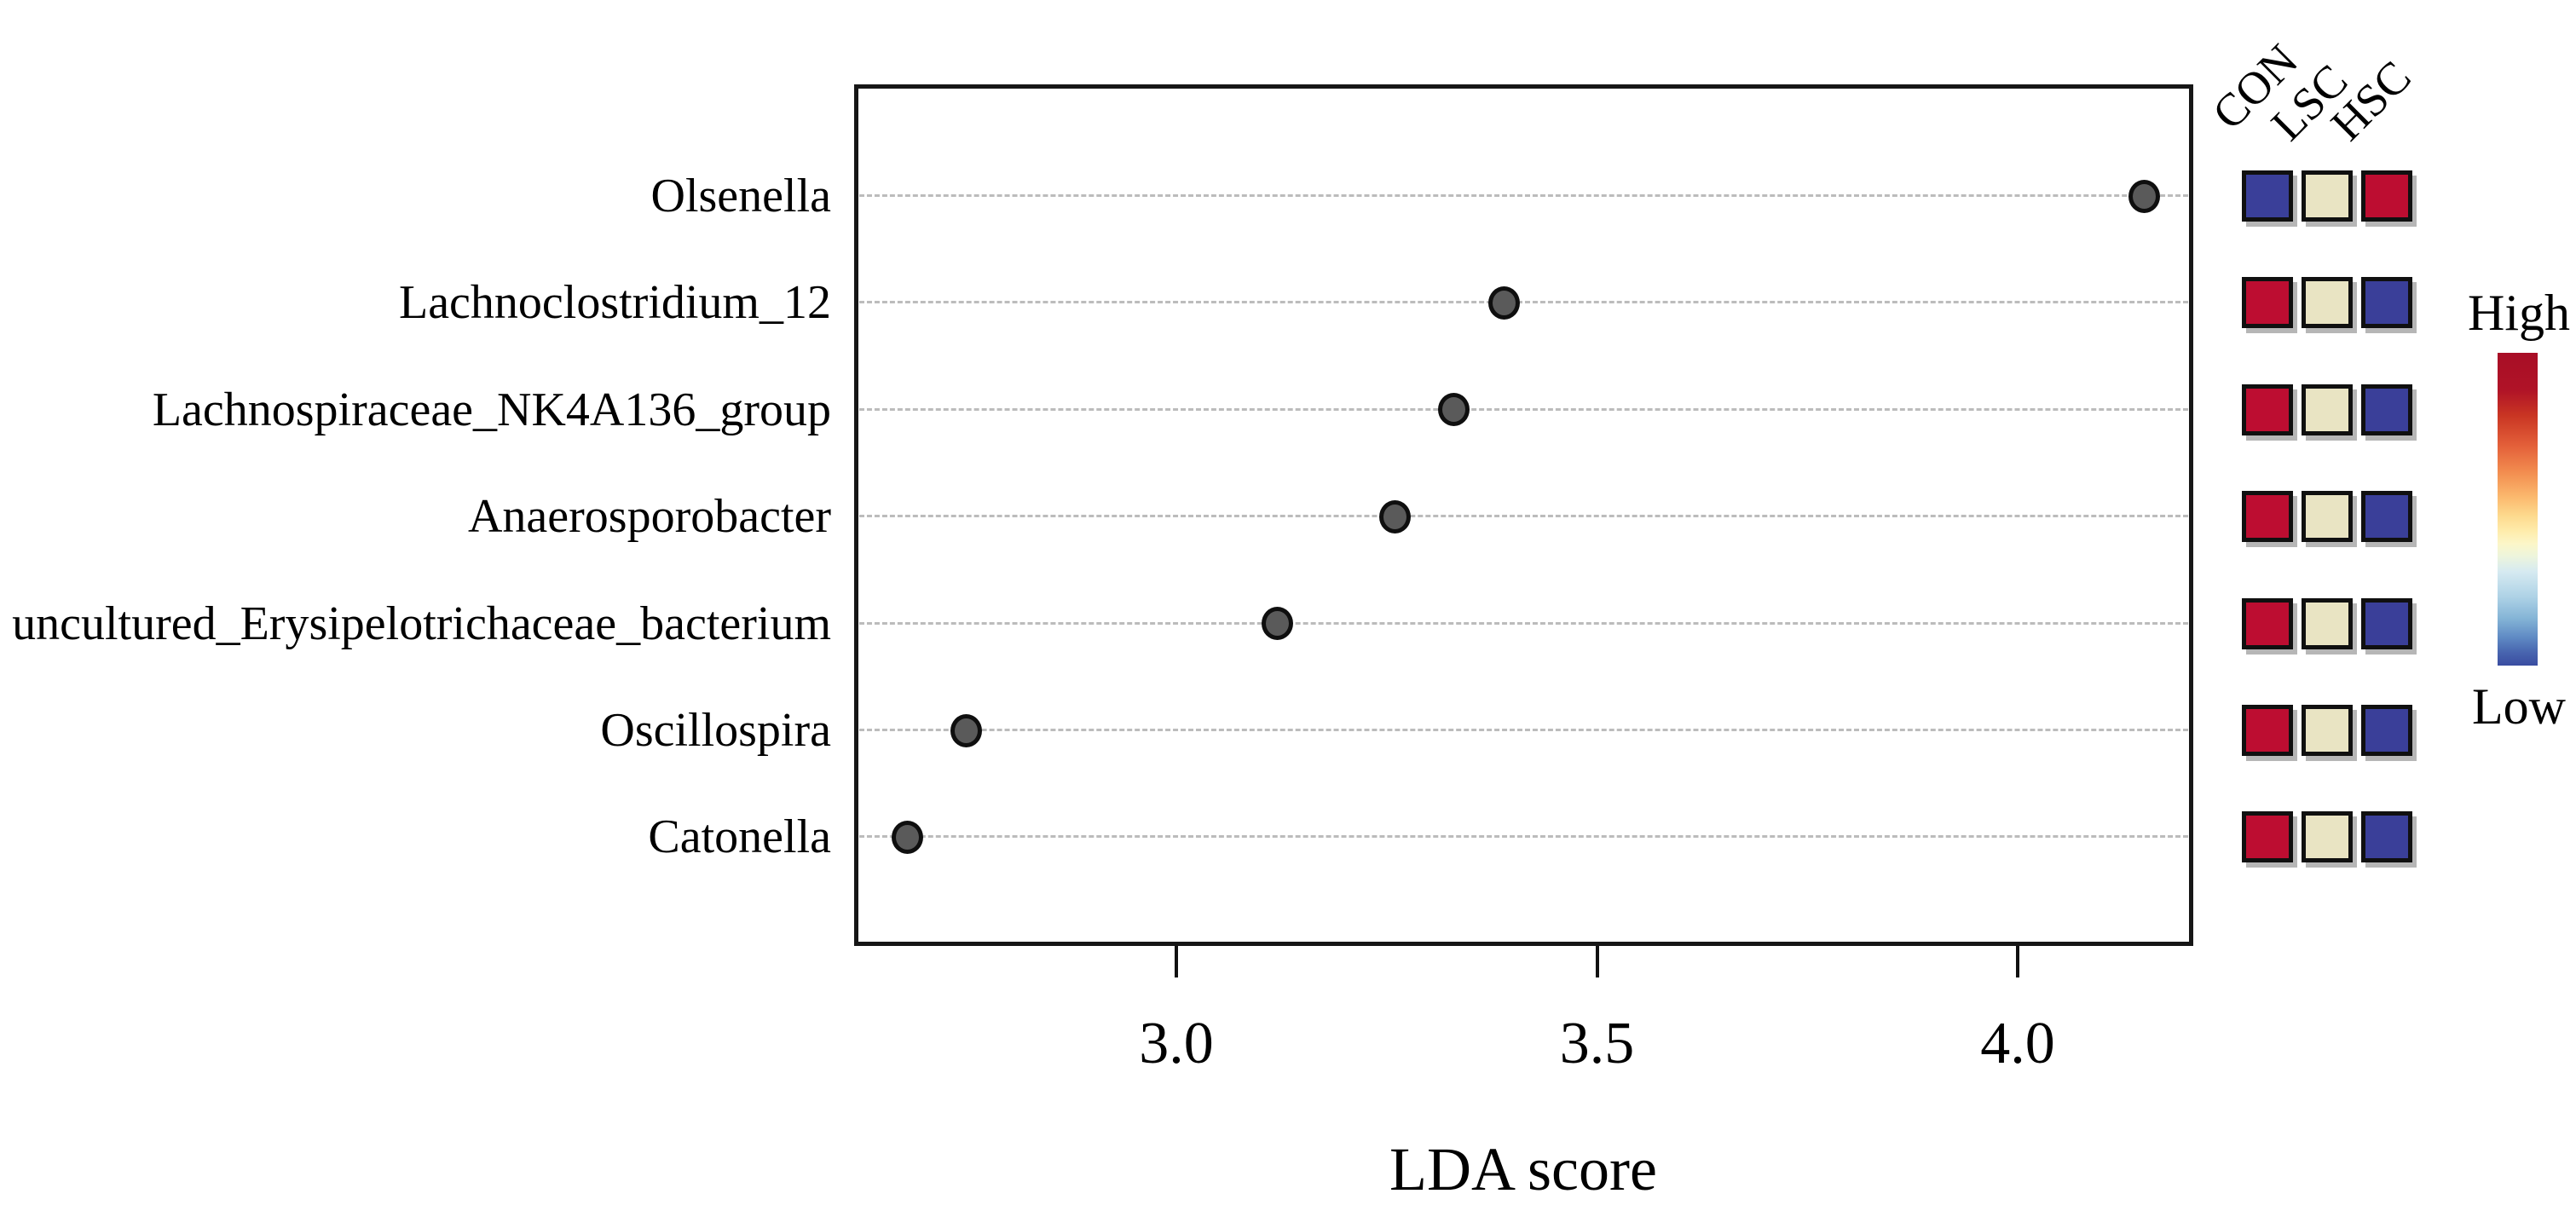 The width and height of the screenshot is (2576, 1211). Describe the element at coordinates (1523, 1169) in the screenshot. I see `x-axis-title: LDA score` at that location.